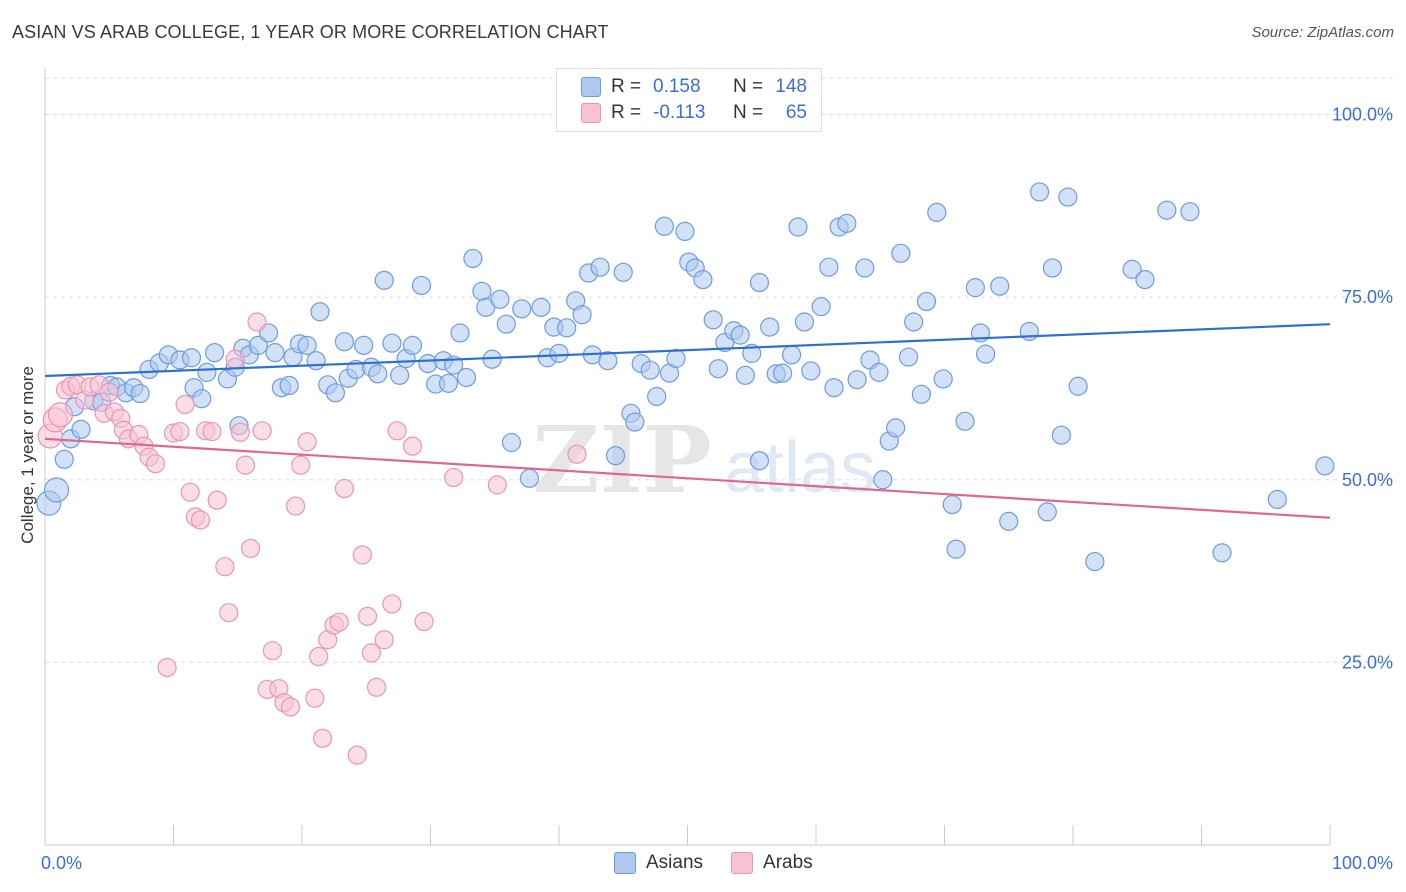 This screenshot has height=892, width=1406. What do you see at coordinates (679, 112) in the screenshot?
I see `arabs-r-value: -0.113` at bounding box center [679, 112].